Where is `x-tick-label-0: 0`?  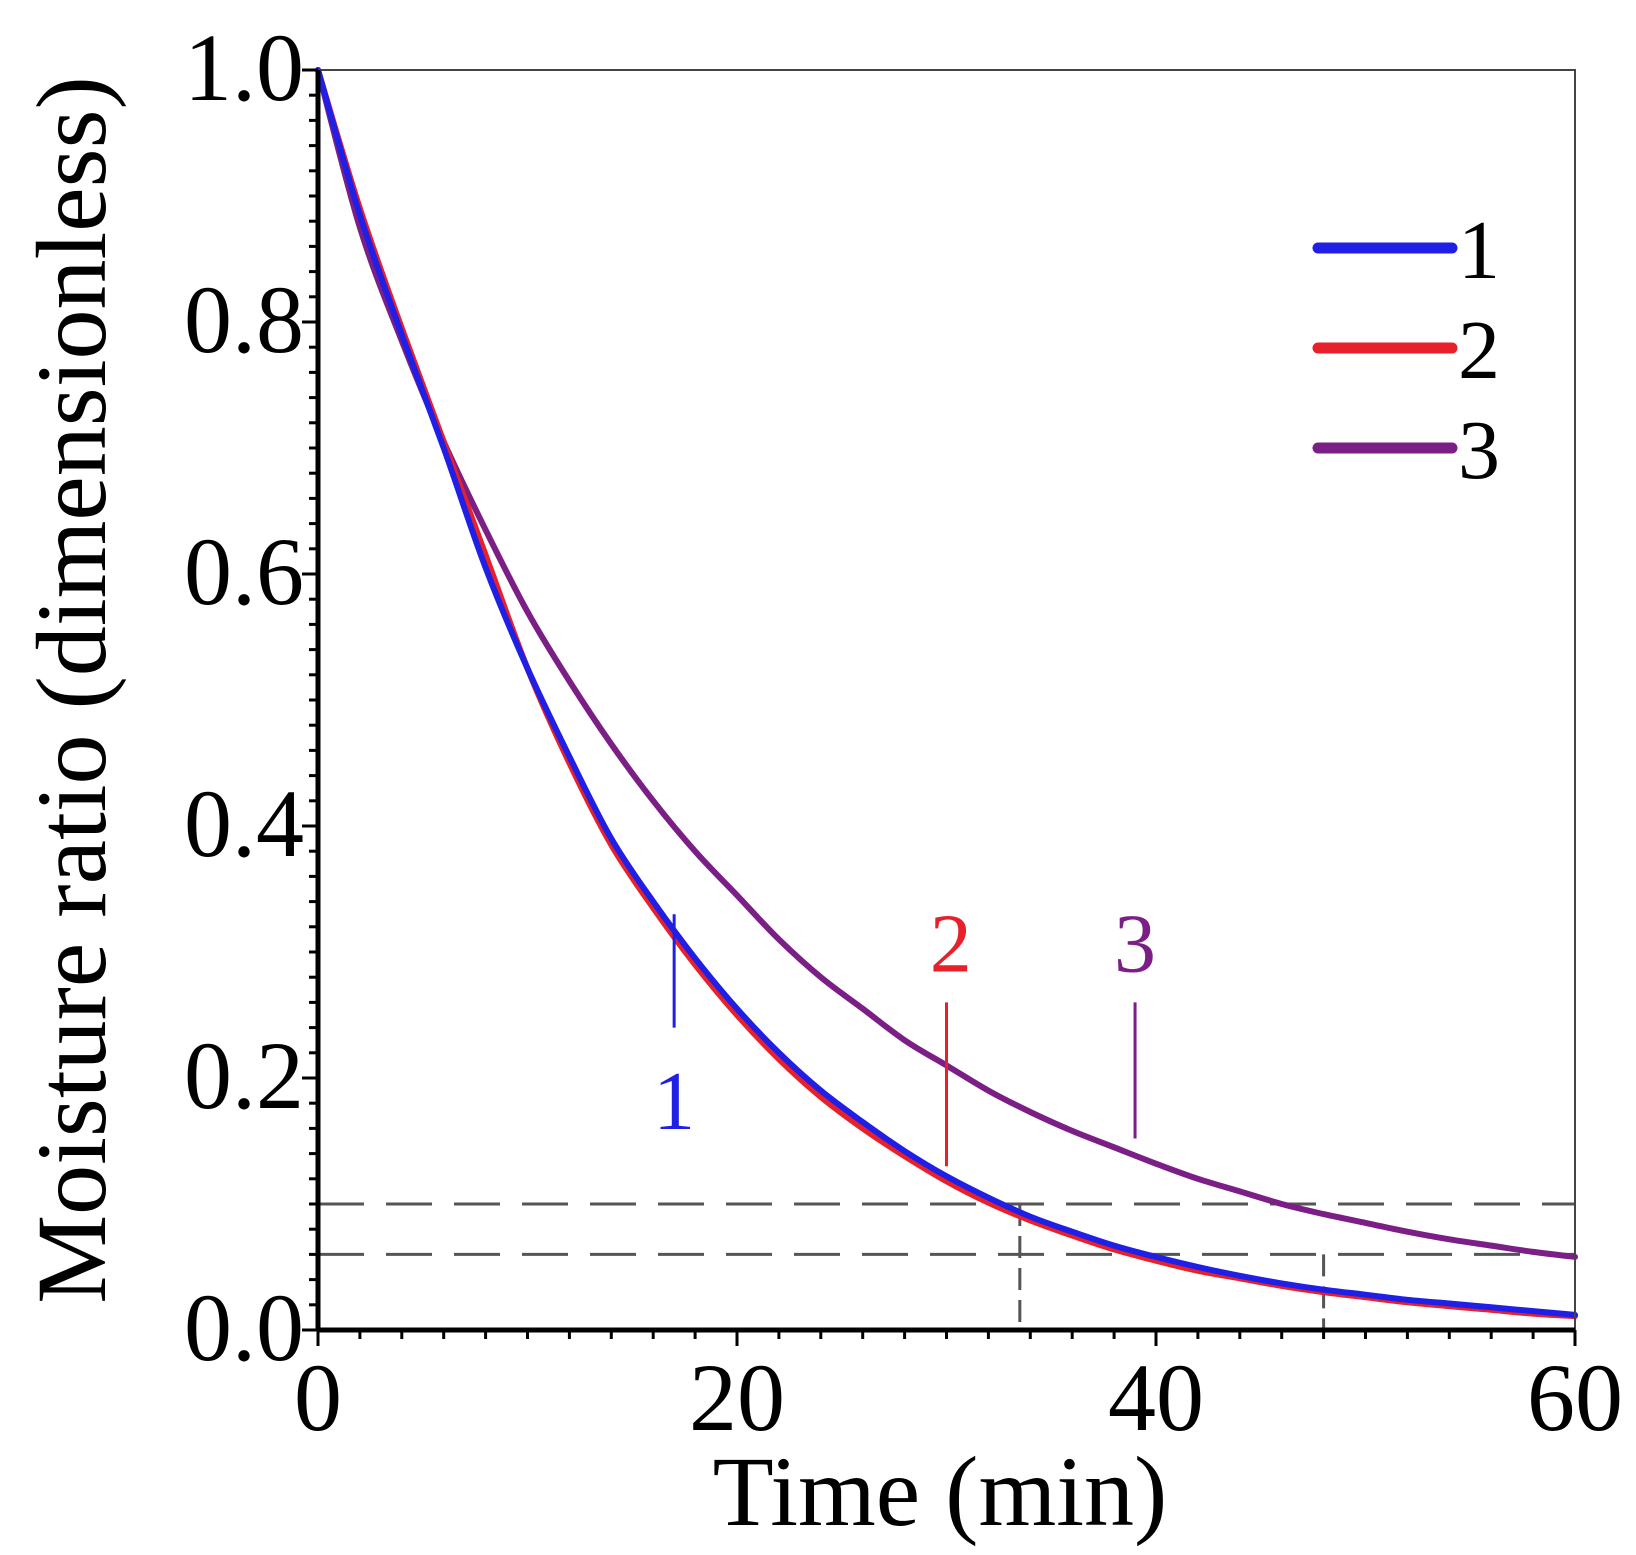 x-tick-label-0: 0 is located at coordinates (318, 1397).